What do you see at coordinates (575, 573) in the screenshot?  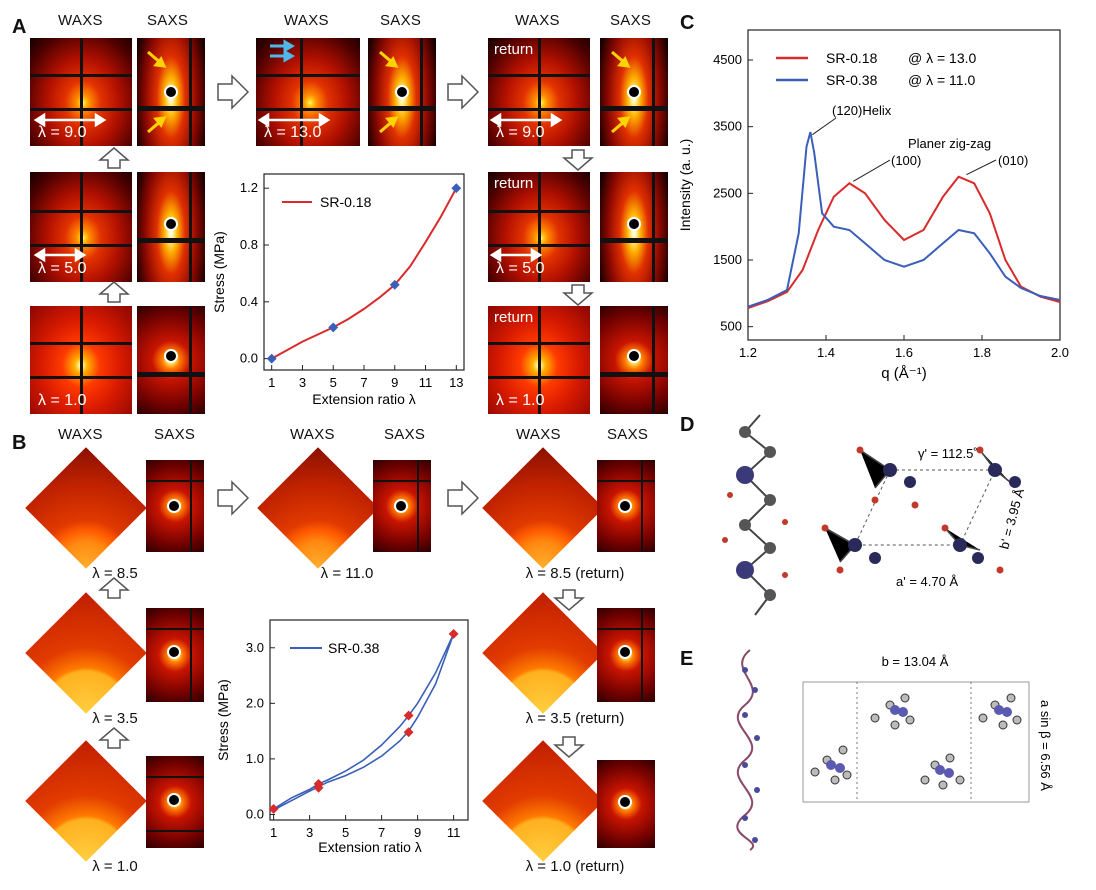 I see `caption-lambda: λ = 8.5 (return)` at bounding box center [575, 573].